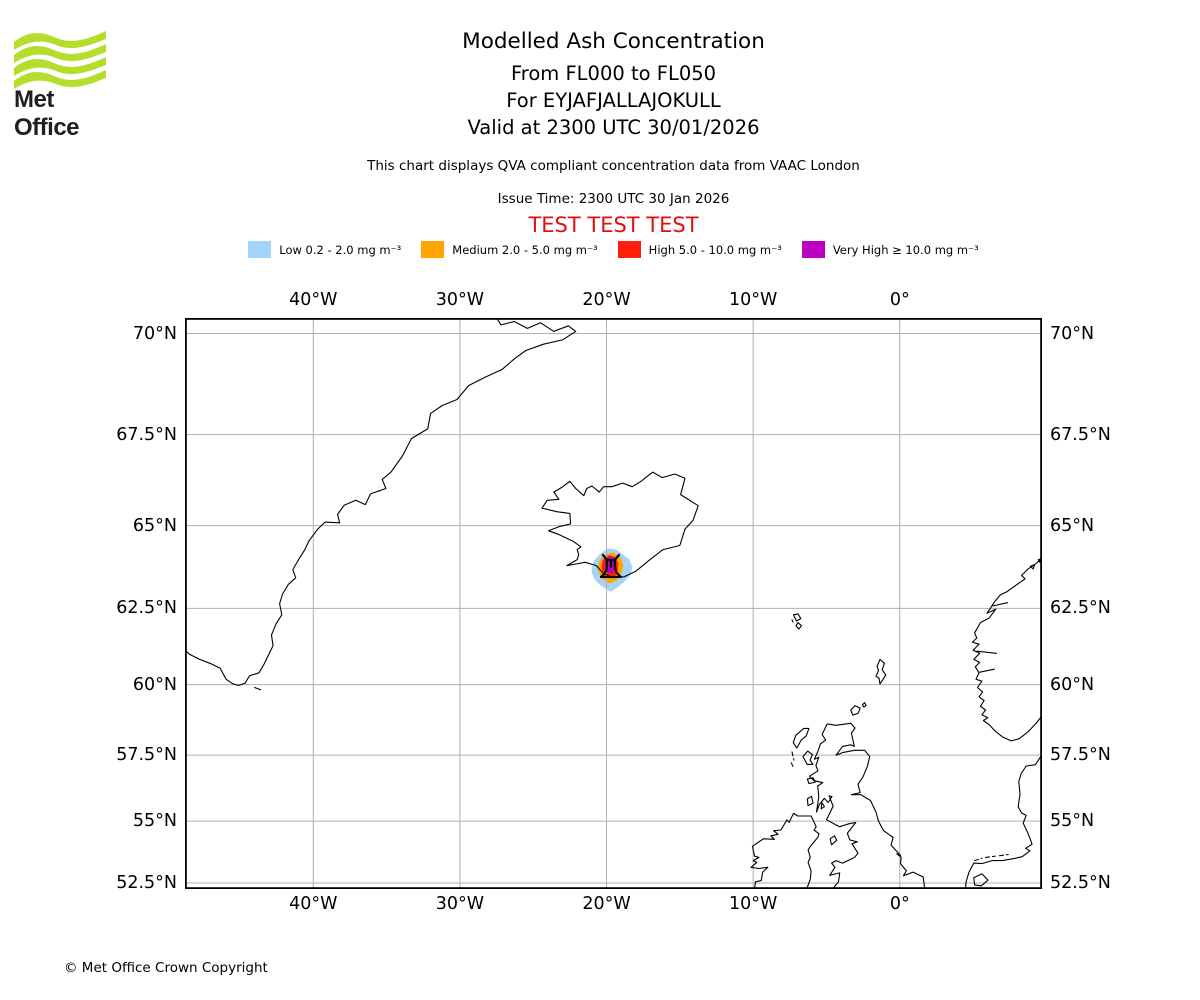 This screenshot has width=1200, height=1000. I want to click on subtitle-flight-levels: From FL000 to FL050, so click(613, 73).